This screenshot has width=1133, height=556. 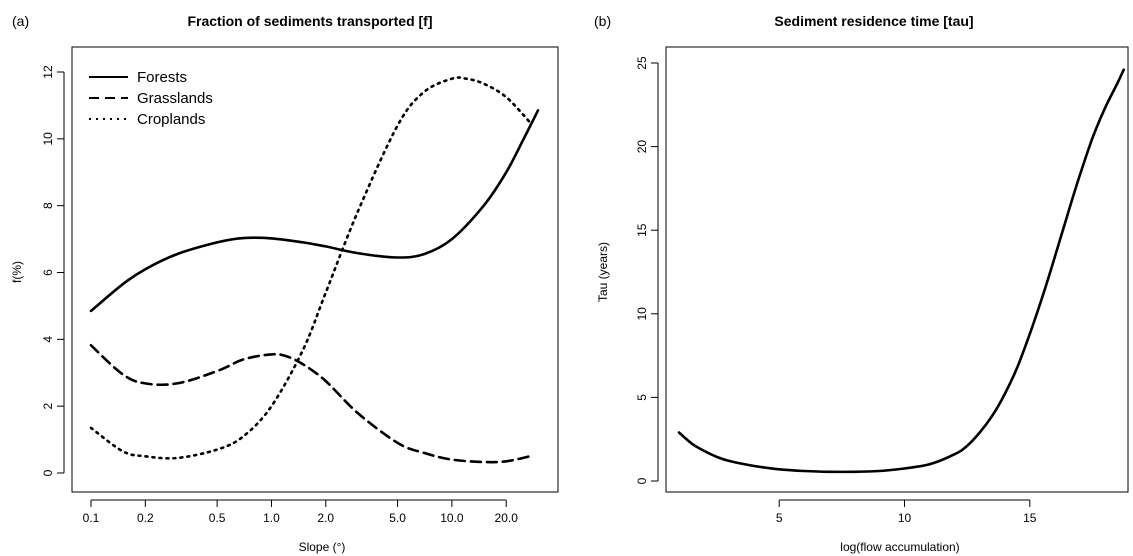 What do you see at coordinates (873, 21) in the screenshot?
I see `panel-b-title: Sediment residence time [tau]` at bounding box center [873, 21].